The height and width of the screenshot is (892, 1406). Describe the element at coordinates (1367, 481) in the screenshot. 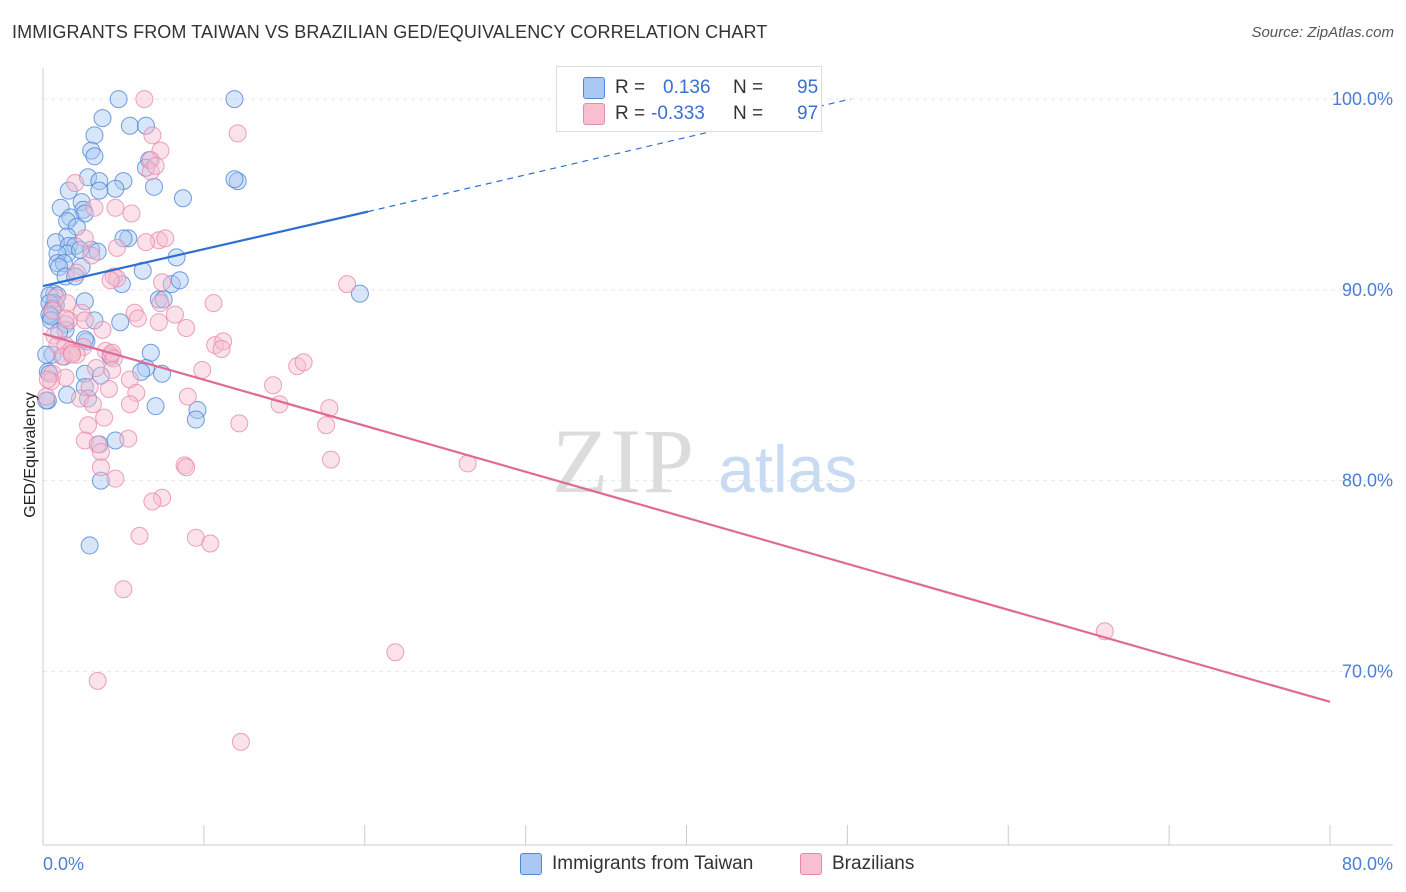

I see `y-tick-label-80: 80.0%` at that location.